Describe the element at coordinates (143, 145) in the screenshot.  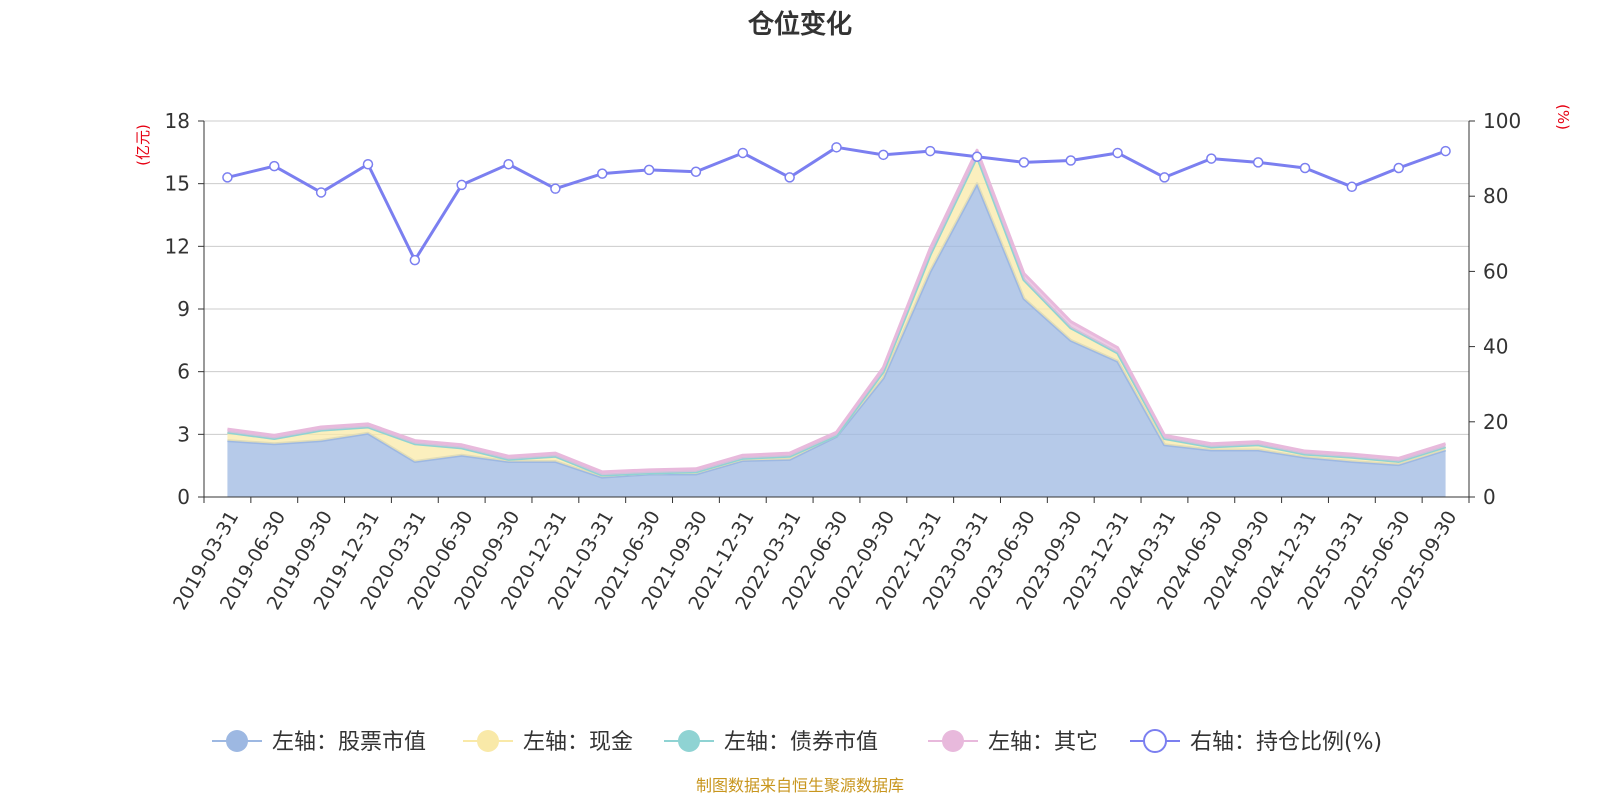
I see `left-axis-unit: (亿元)` at that location.